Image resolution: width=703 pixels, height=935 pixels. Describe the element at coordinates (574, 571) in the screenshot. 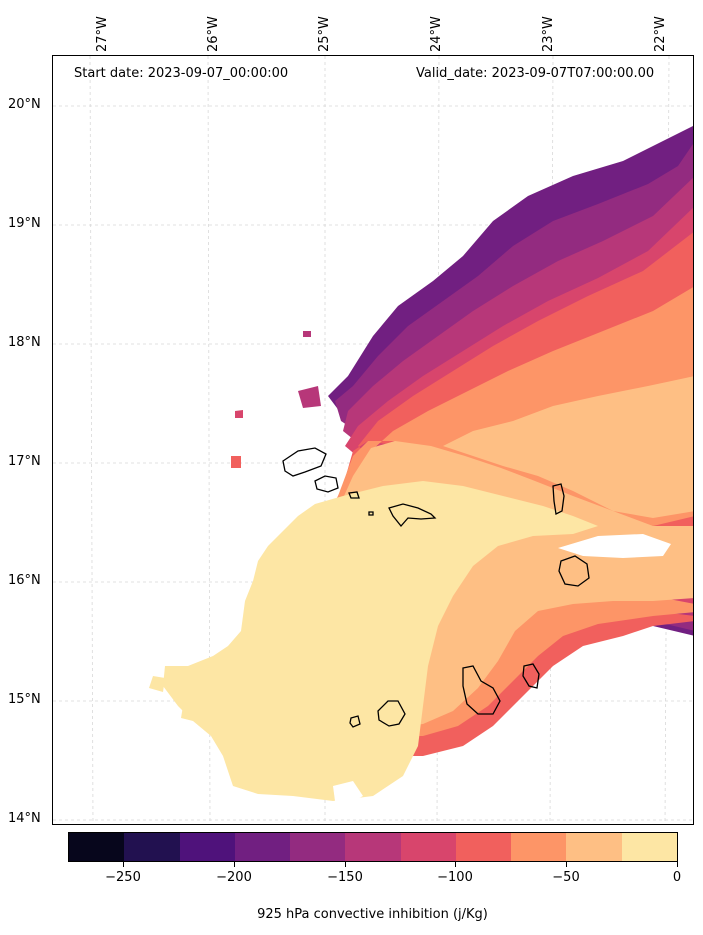

I see `island-boa-vista` at that location.